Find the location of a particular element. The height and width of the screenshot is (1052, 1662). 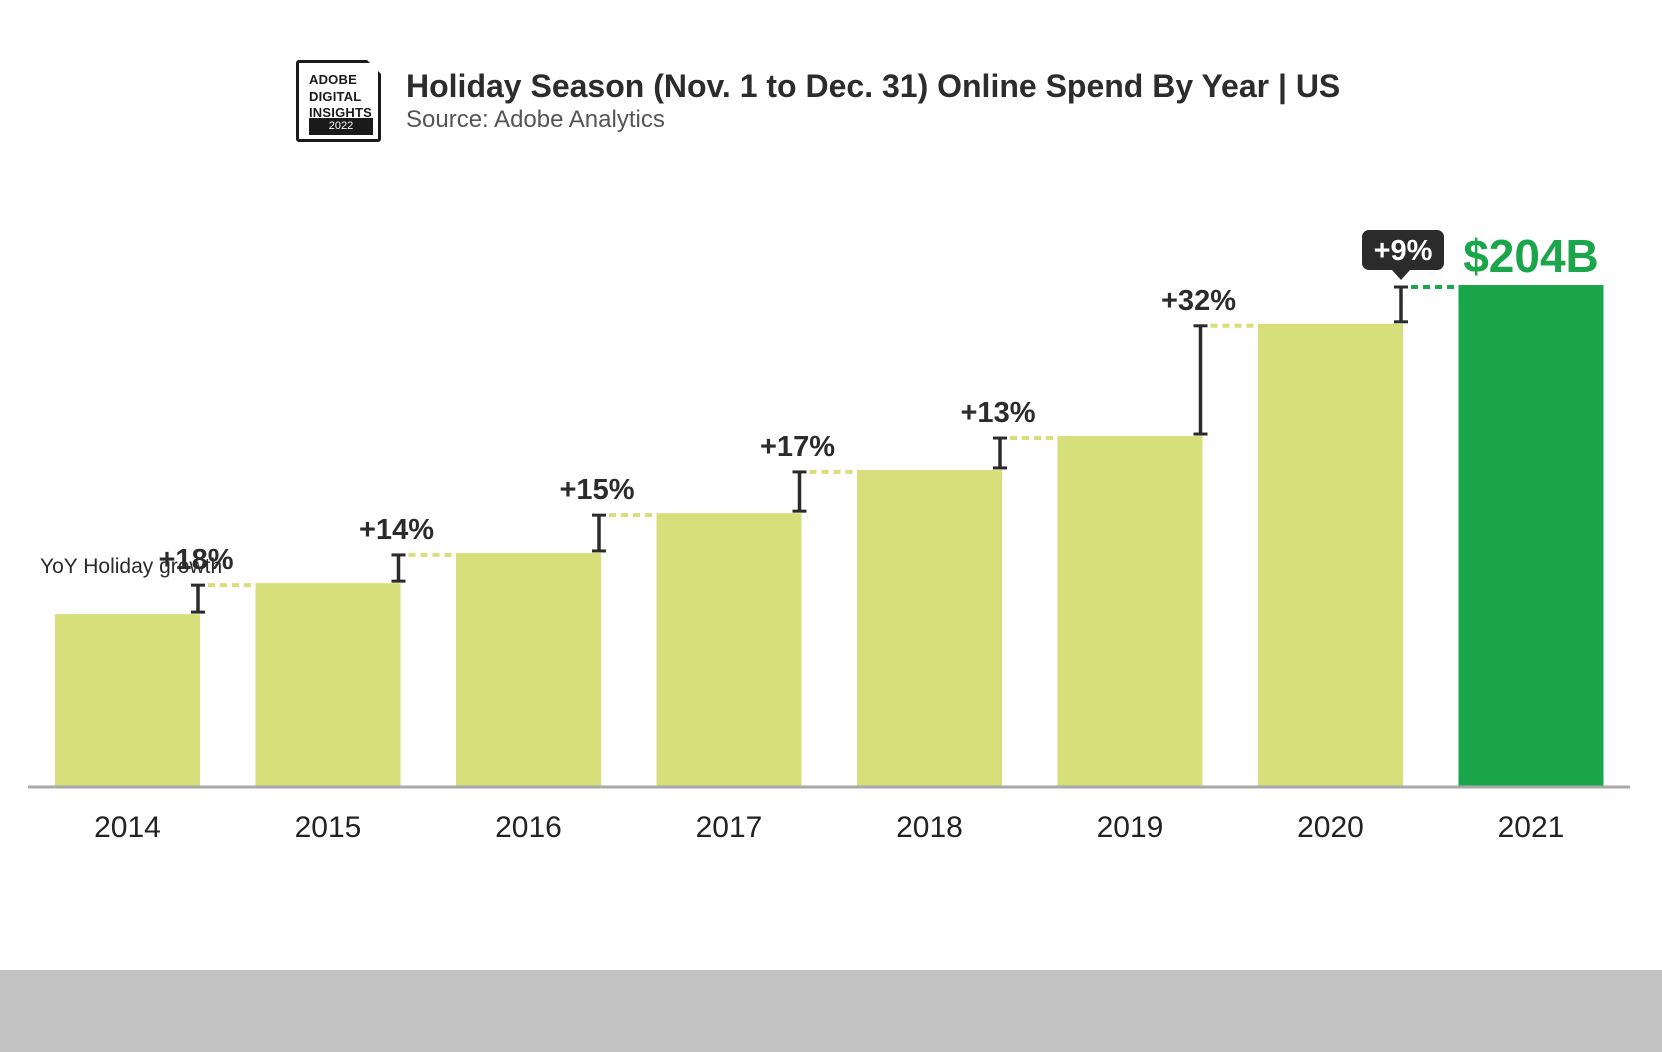

adobe-digital-insights-logo: ADOBE DIGITAL INSIGHTS 2022 is located at coordinates (338, 101).